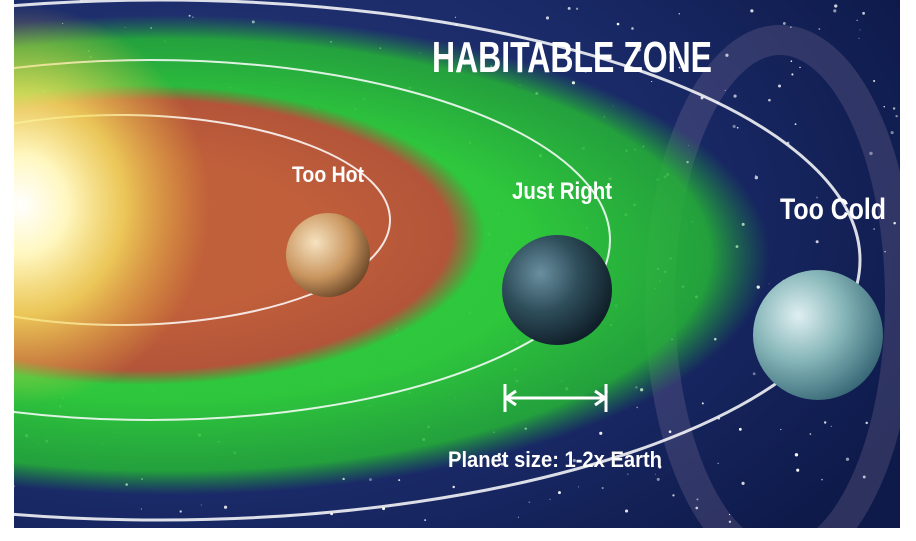 The image size is (916, 541). Describe the element at coordinates (833, 209) in the screenshot. I see `label-too-cold: Too Cold` at that location.